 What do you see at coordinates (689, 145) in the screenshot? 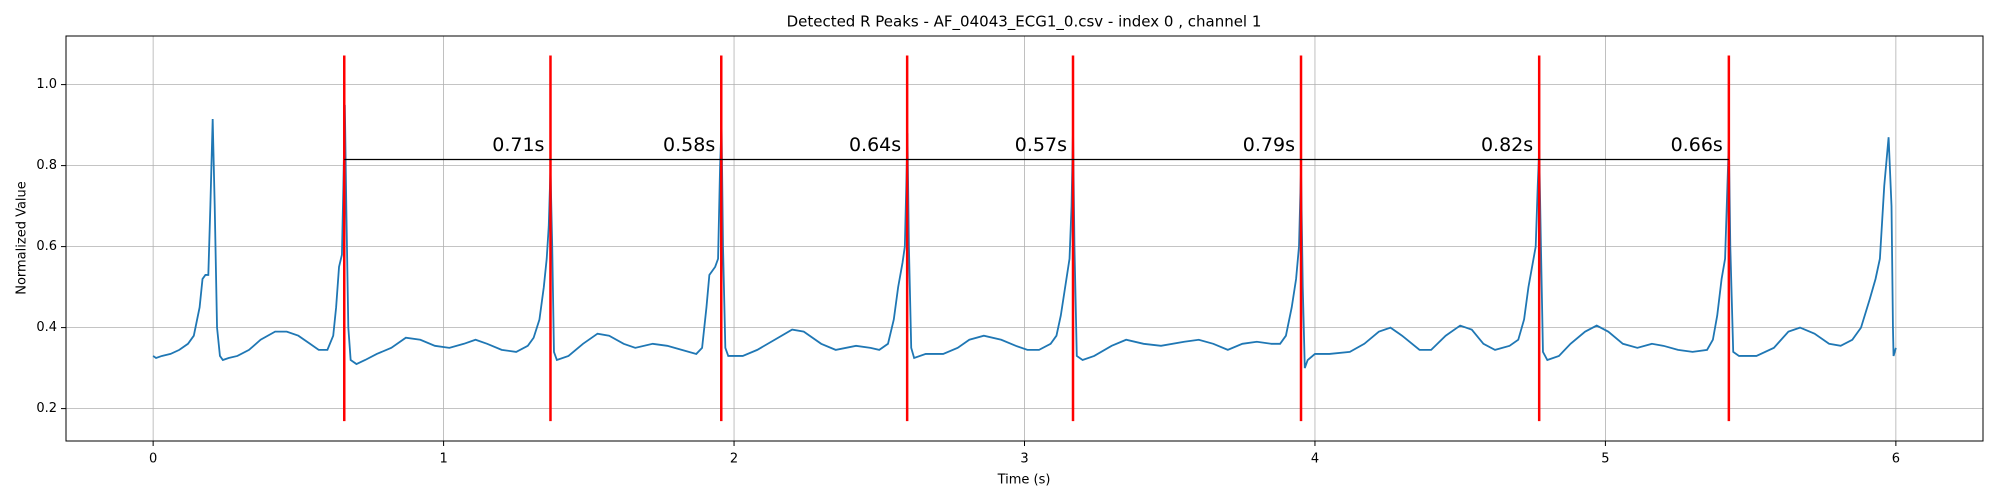
I see `rr-interval-label: 0.58s` at bounding box center [689, 145].